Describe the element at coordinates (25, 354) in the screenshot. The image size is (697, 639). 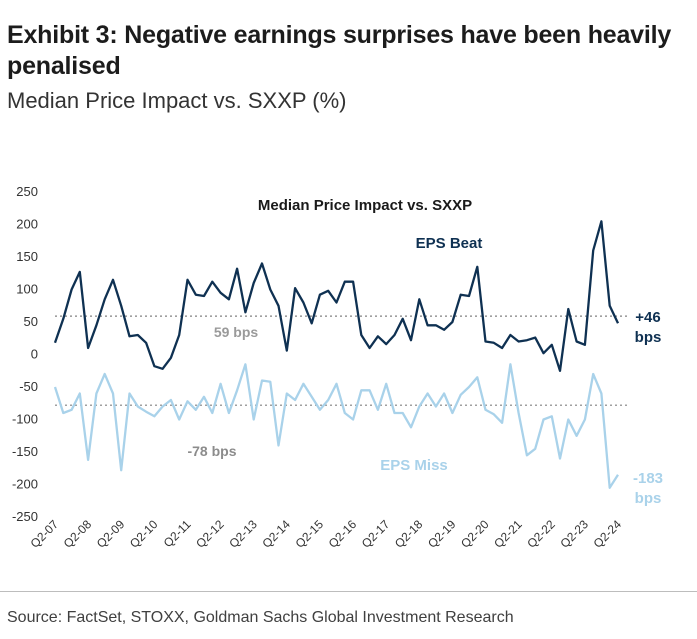
I see `y-axis: 250 200 150 100 50 0 -50 -100 -150 -200 -250` at that location.